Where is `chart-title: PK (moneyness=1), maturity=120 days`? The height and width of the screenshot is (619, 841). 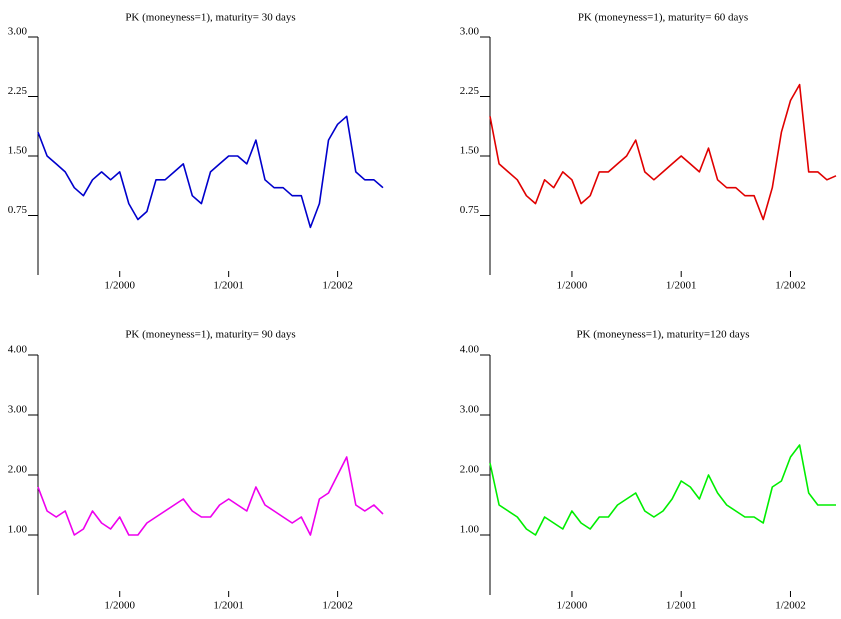
chart-title: PK (moneyness=1), maturity=120 days is located at coordinates (662, 335).